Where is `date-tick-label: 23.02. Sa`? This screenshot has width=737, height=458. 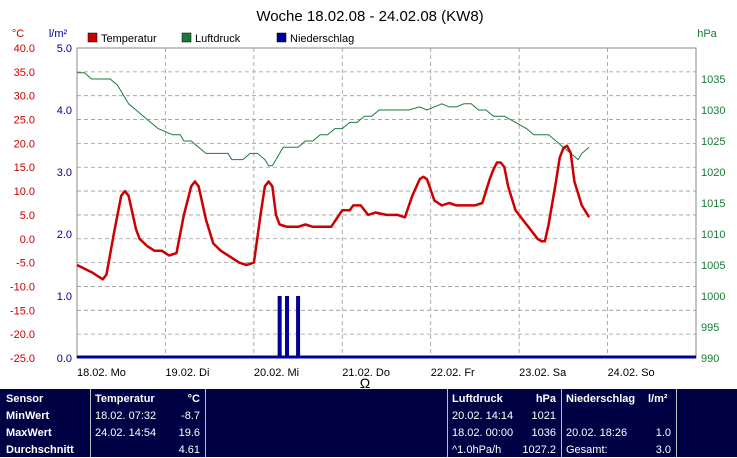
date-tick-label: 23.02. Sa is located at coordinates (543, 373).